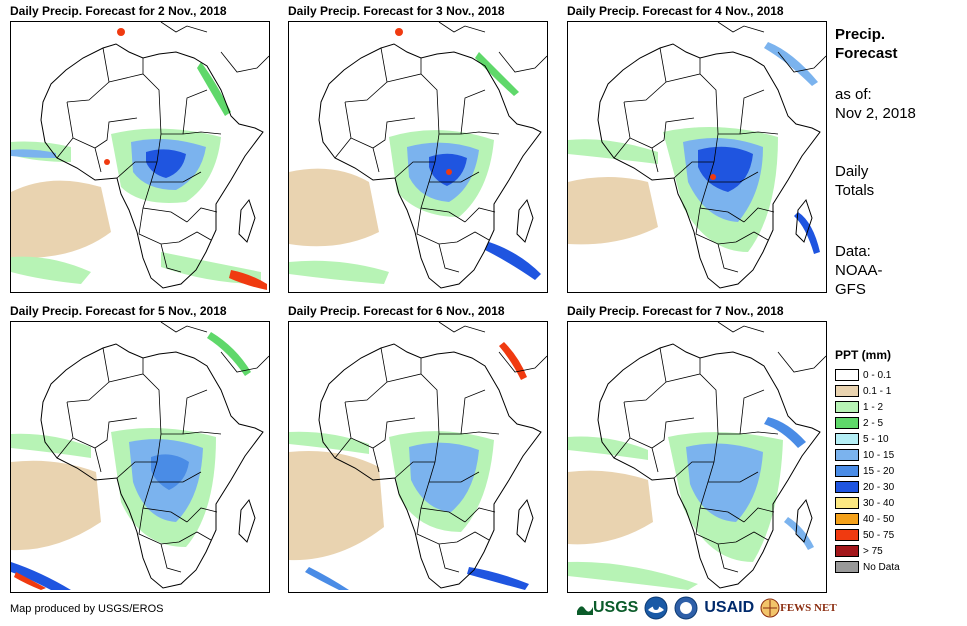  I want to click on panel-title: Daily Precip. Forecast for 4 Nov., 2018, so click(675, 11).